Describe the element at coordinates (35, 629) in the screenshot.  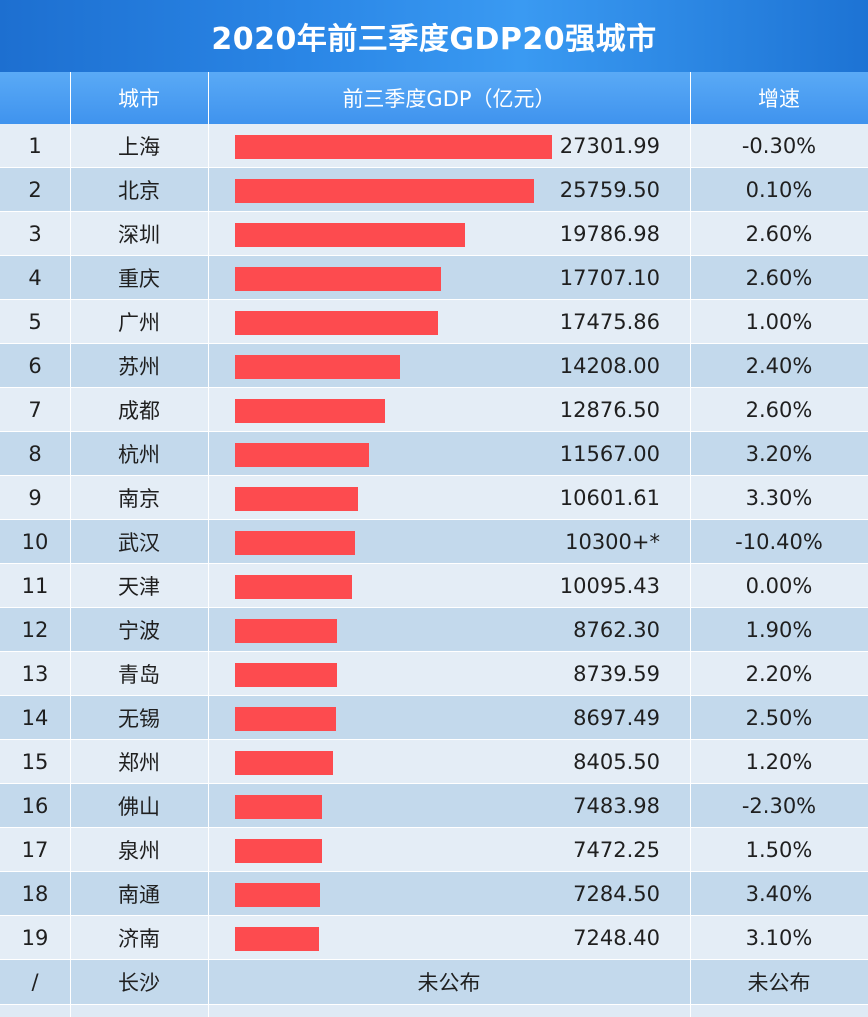
I see `rank-cell: 12` at that location.